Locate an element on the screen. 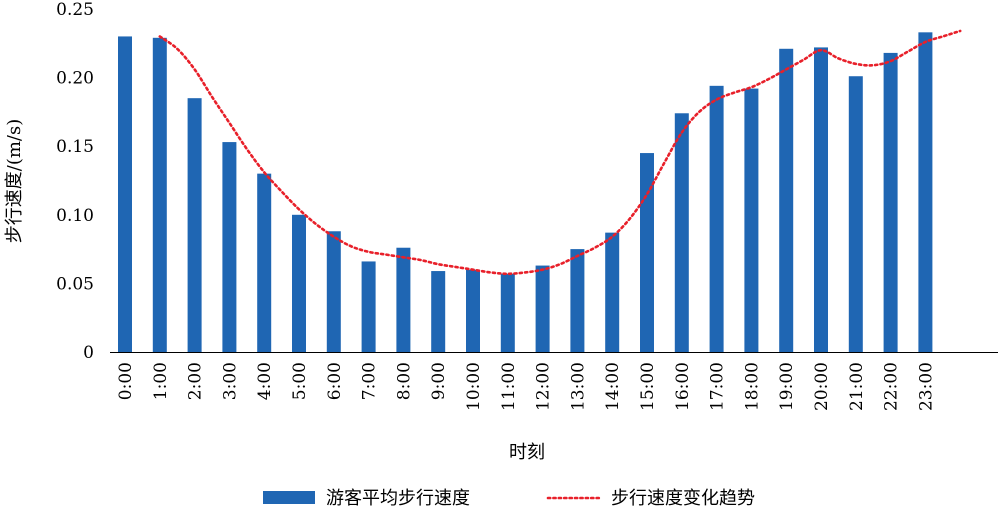 This screenshot has height=512, width=1000. x-tick-label: 15:00 is located at coordinates (648, 386).